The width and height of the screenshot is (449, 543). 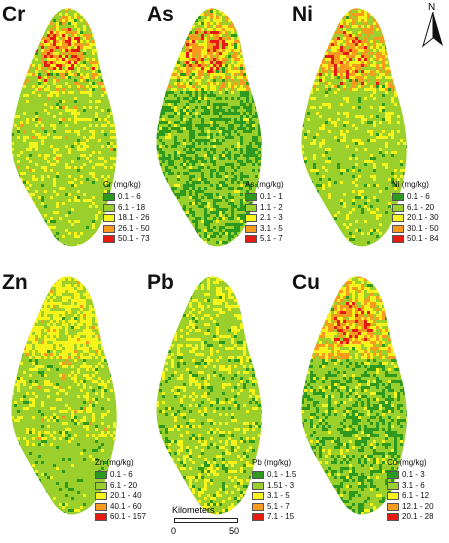 I want to click on legend-label: 12.1 - 20, so click(x=418, y=506).